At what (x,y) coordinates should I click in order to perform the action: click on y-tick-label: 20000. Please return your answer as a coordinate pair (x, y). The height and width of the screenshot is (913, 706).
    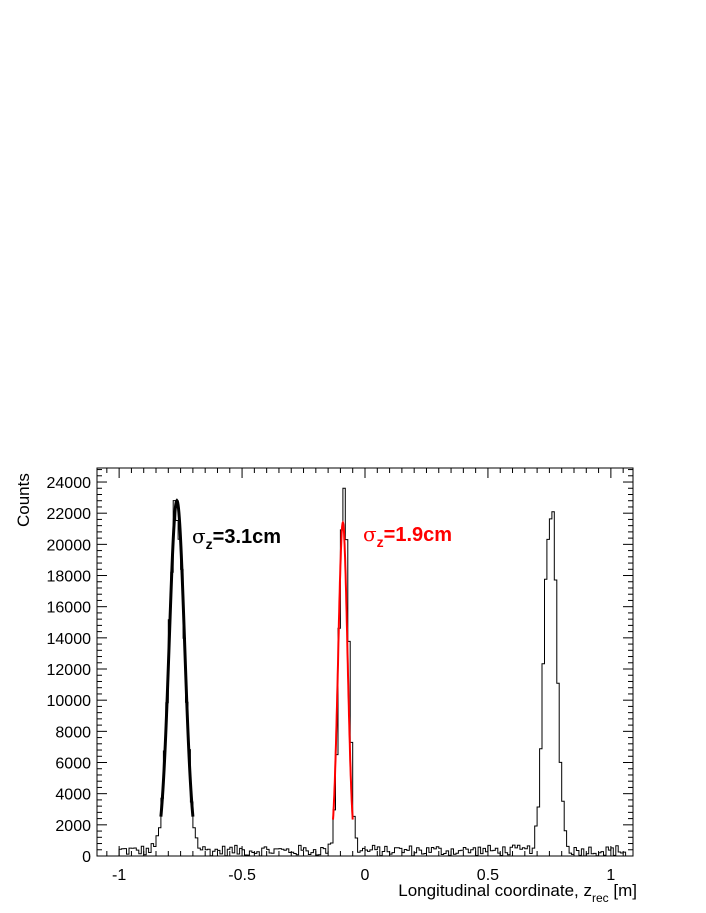
    Looking at the image, I should click on (69, 545).